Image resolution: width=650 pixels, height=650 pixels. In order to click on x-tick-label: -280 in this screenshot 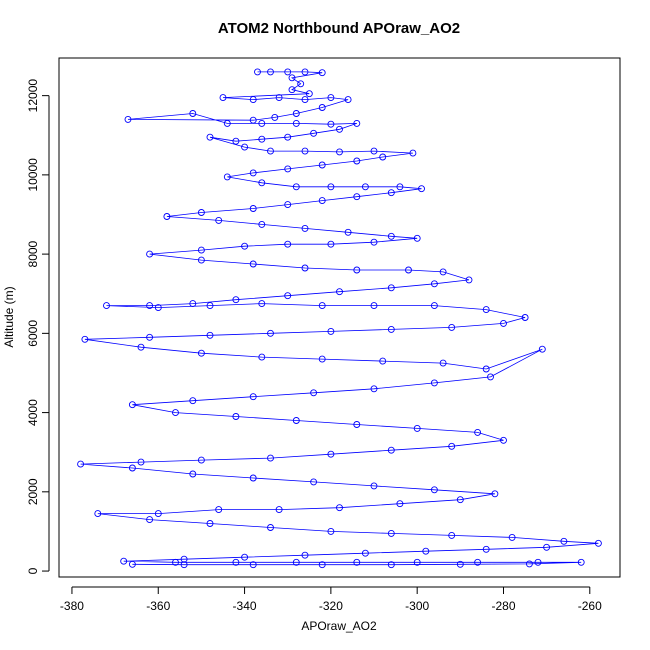, I will do `click(503, 606)`.